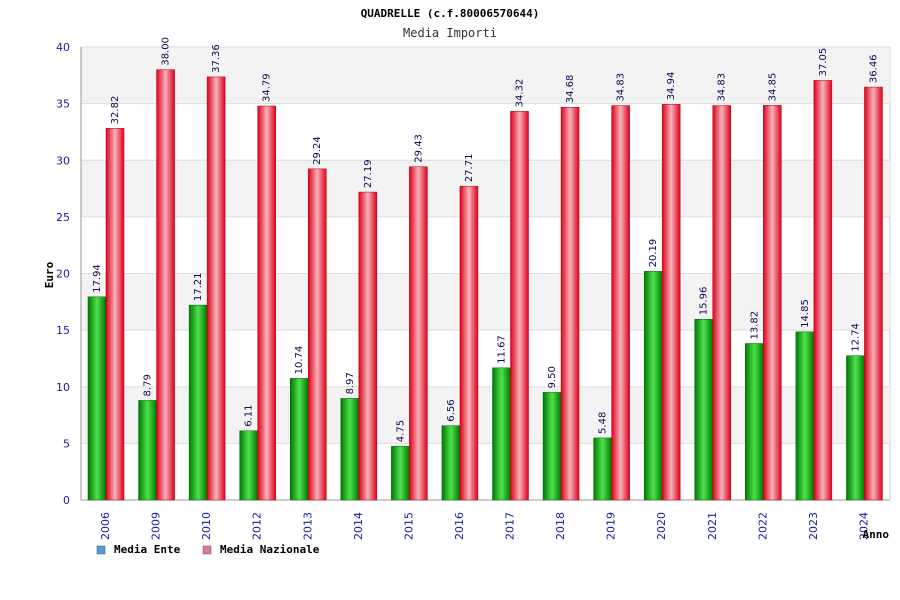 The image size is (900, 600). I want to click on x-tick-label: 2020, so click(661, 526).